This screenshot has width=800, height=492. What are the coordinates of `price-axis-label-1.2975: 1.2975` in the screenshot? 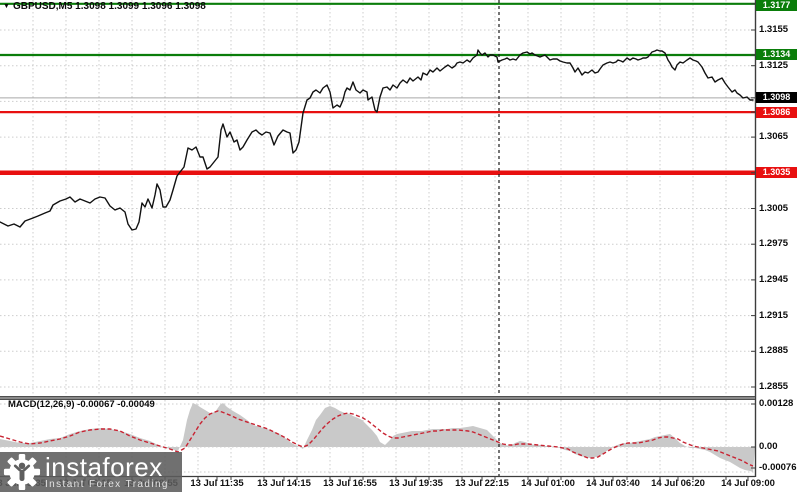 It's located at (774, 244).